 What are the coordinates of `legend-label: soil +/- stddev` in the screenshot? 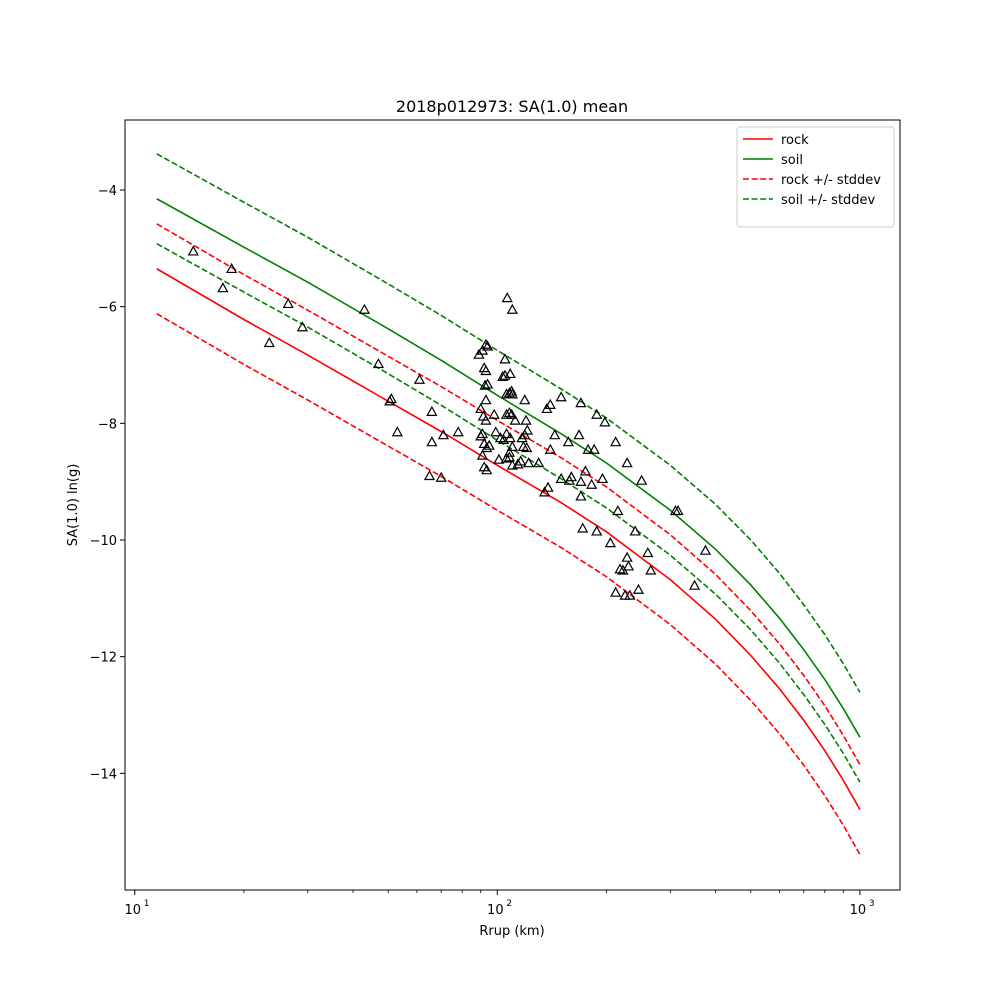 It's located at (828, 200).